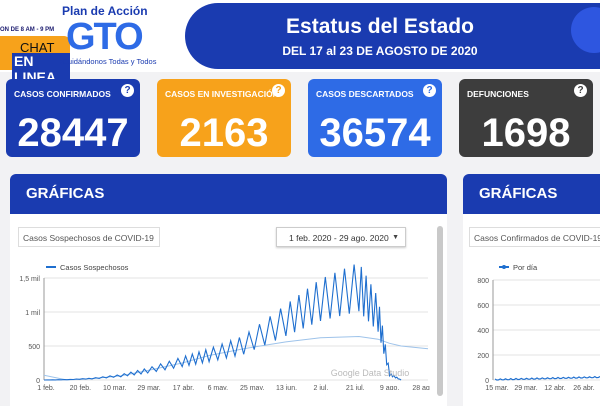 This screenshot has height=406, width=600. Describe the element at coordinates (585, 30) in the screenshot. I see `decorative-bubble` at that location.